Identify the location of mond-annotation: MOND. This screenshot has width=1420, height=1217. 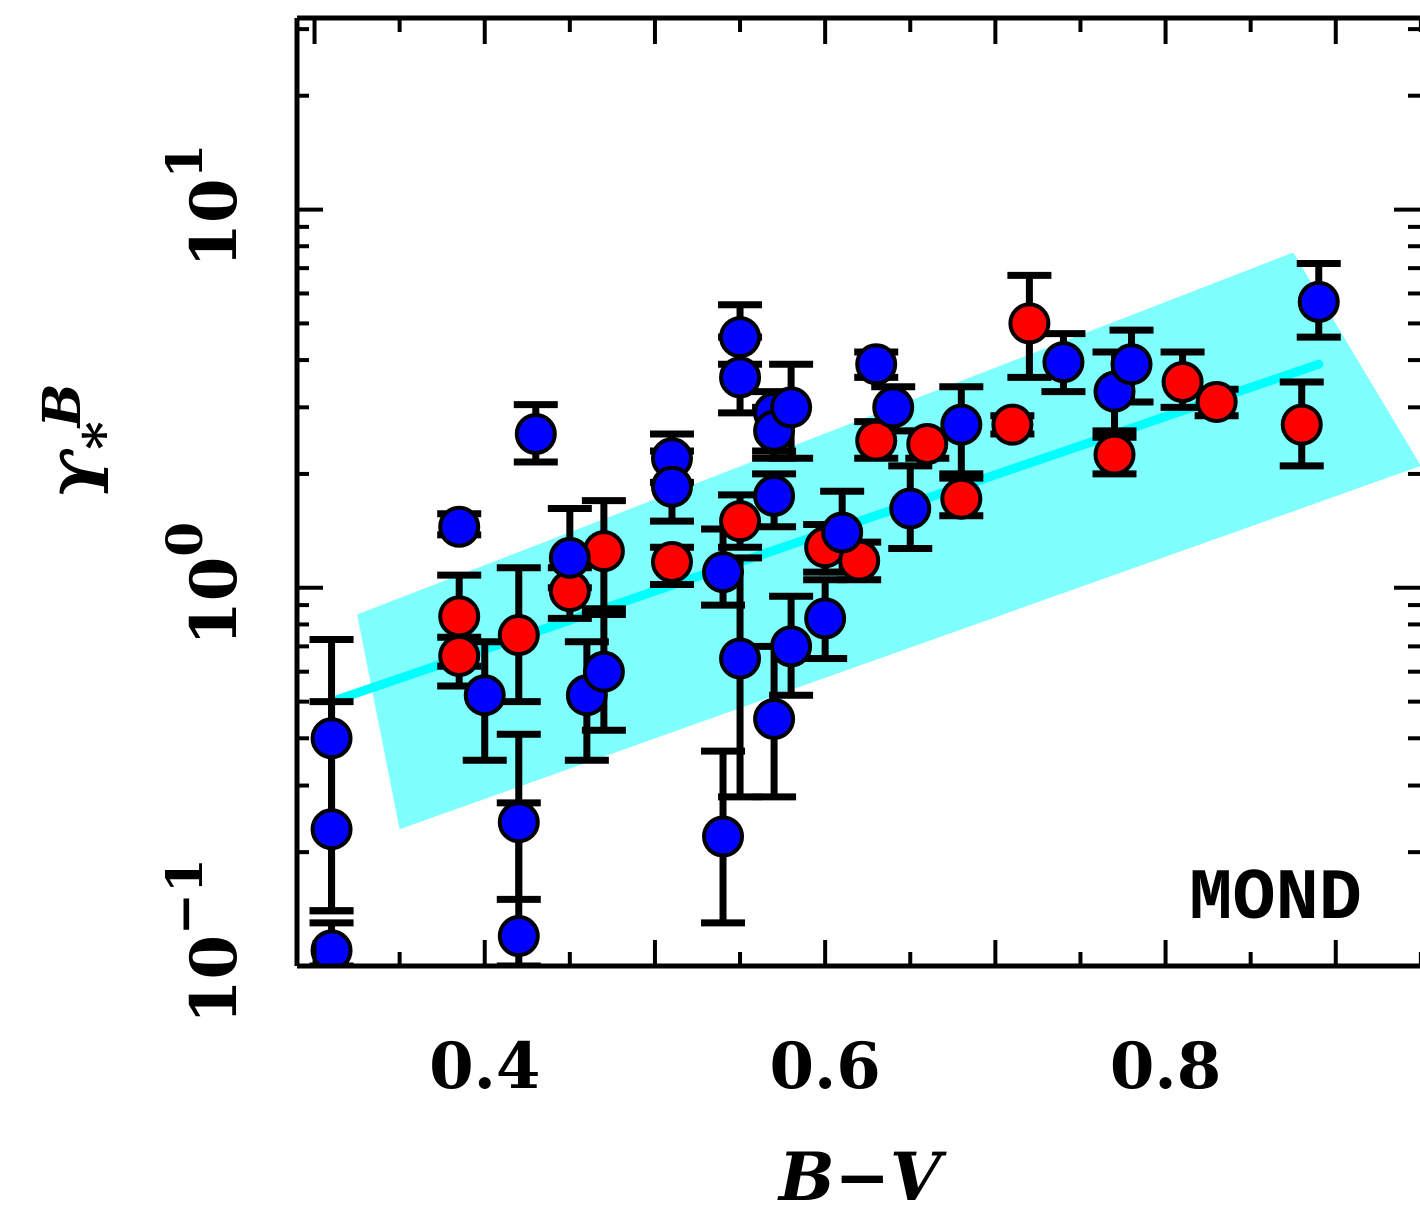
(1275, 899).